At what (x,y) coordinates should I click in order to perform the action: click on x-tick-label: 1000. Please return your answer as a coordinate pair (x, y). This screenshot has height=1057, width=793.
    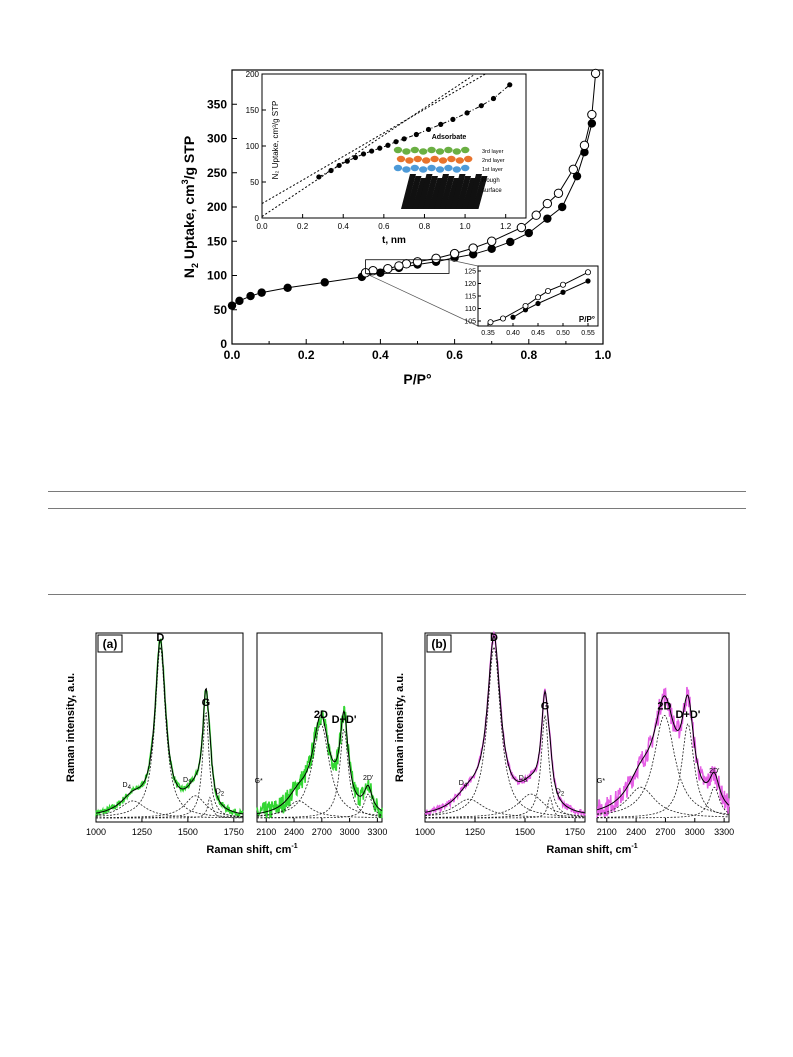
    Looking at the image, I should click on (96, 832).